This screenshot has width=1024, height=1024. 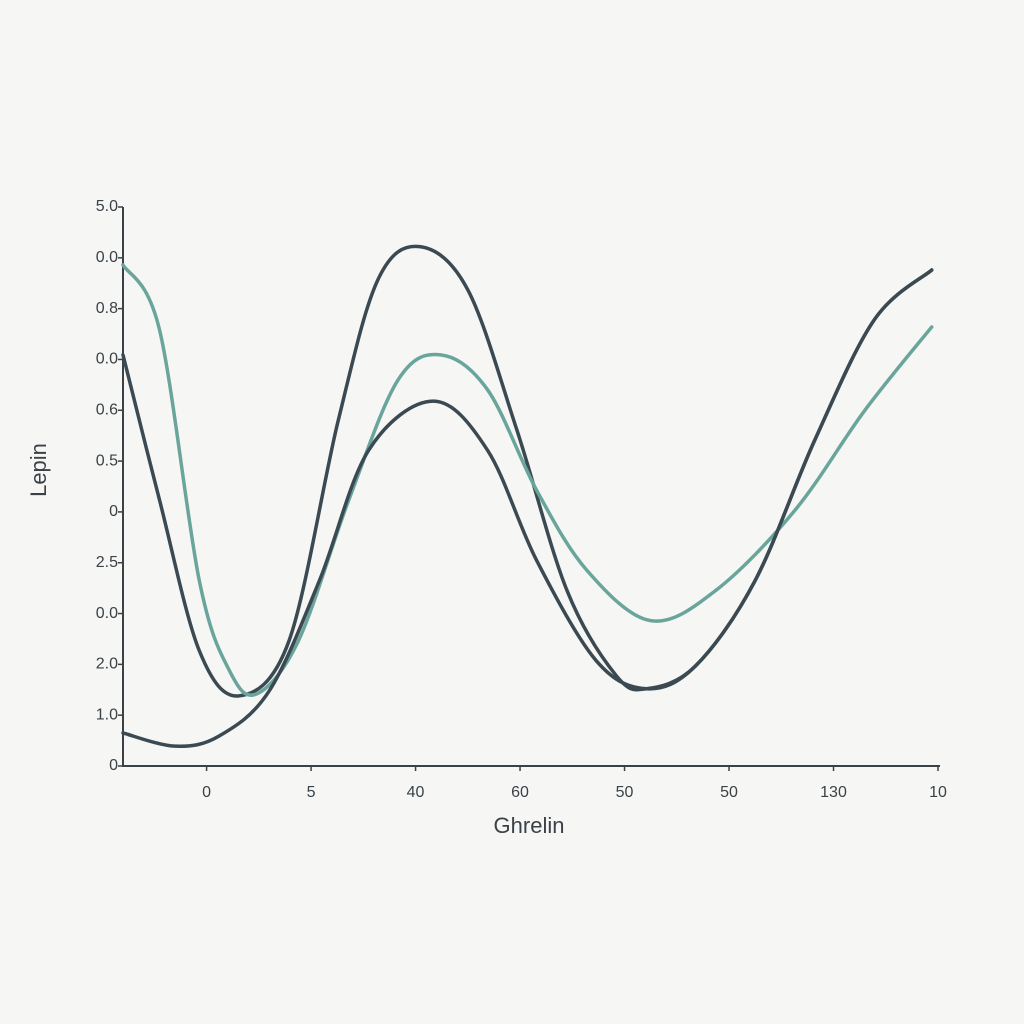 I want to click on y-tick-label: 0.6, so click(x=107, y=409).